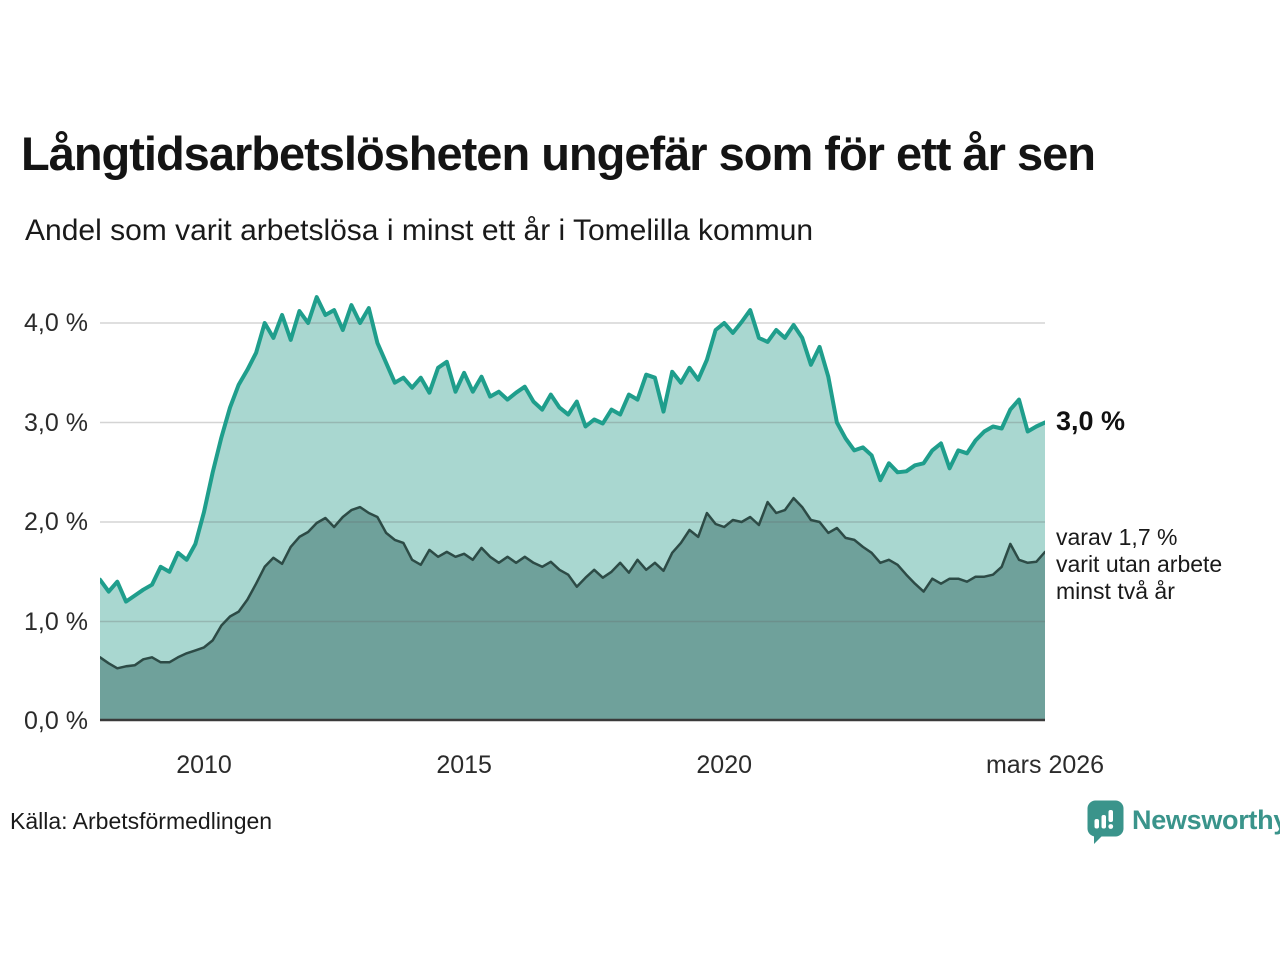 Image resolution: width=1280 pixels, height=960 pixels. What do you see at coordinates (1117, 536) in the screenshot?
I see `annotation-line-1: varav 1,7 %` at bounding box center [1117, 536].